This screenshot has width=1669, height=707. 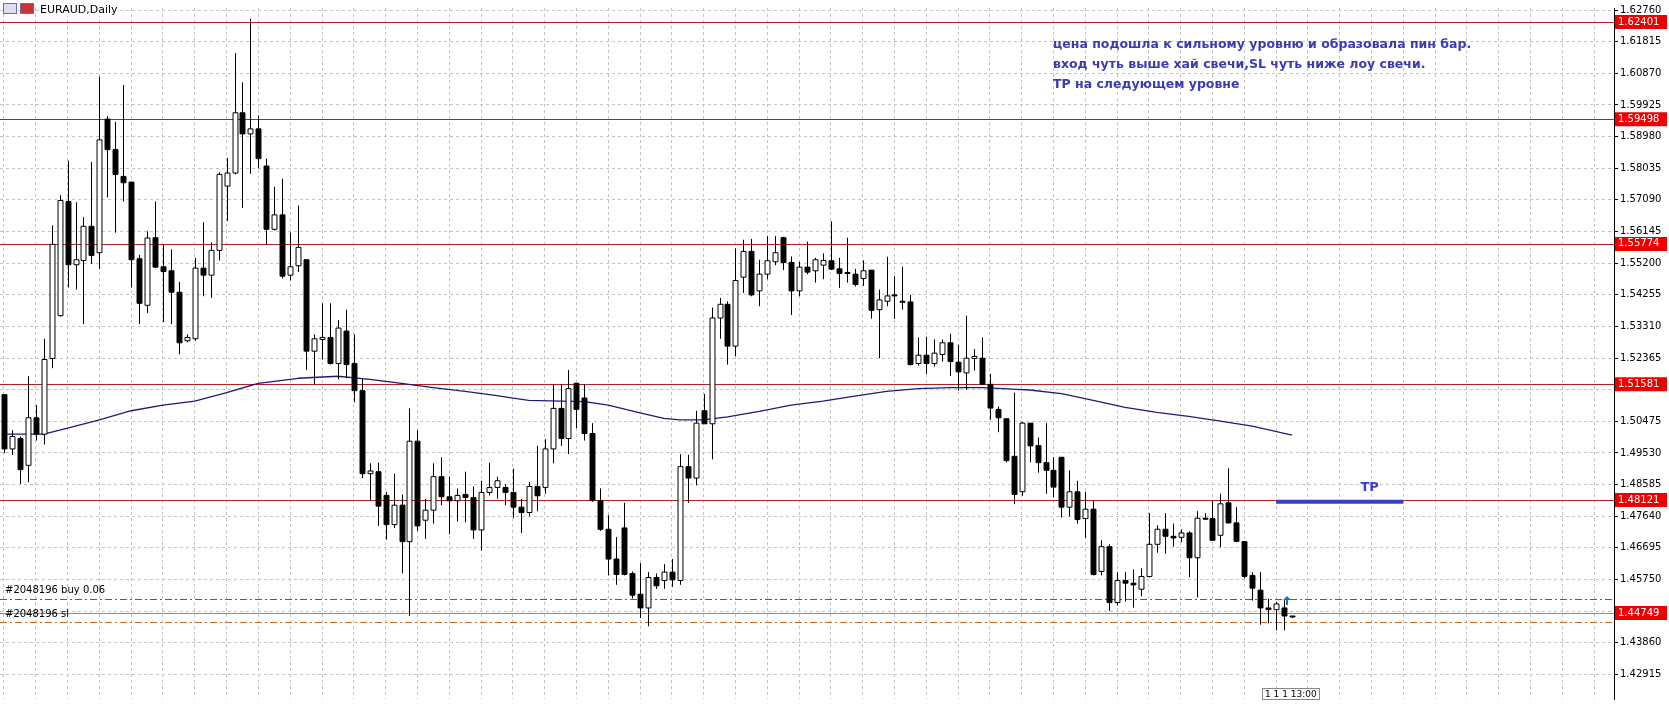 What do you see at coordinates (1639, 118) in the screenshot?
I see `ref-line-label: 1.59498` at bounding box center [1639, 118].